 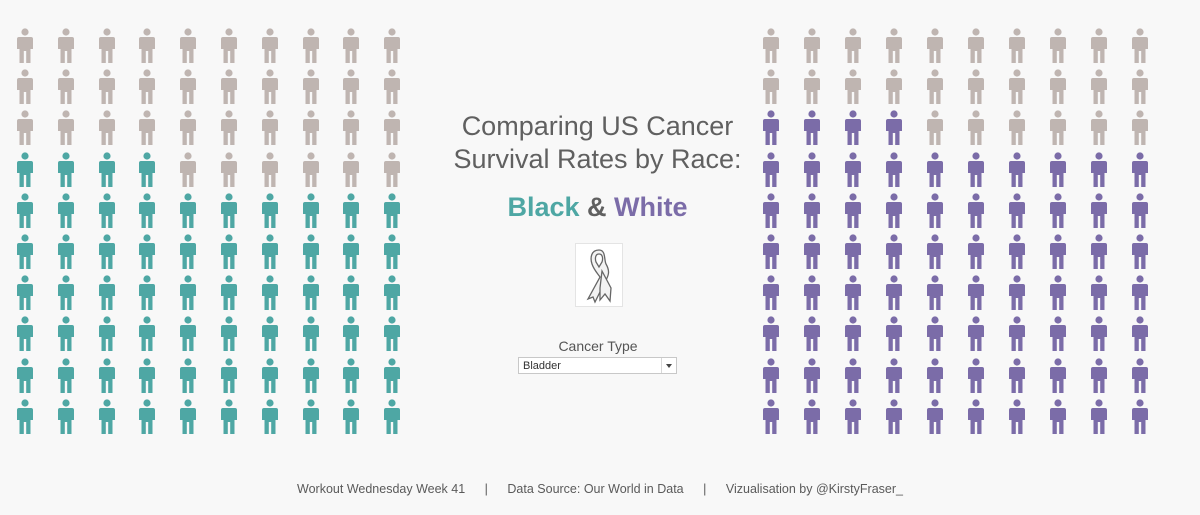 What do you see at coordinates (595, 489) in the screenshot?
I see `footer-source: Data Source: Our World in Data` at bounding box center [595, 489].